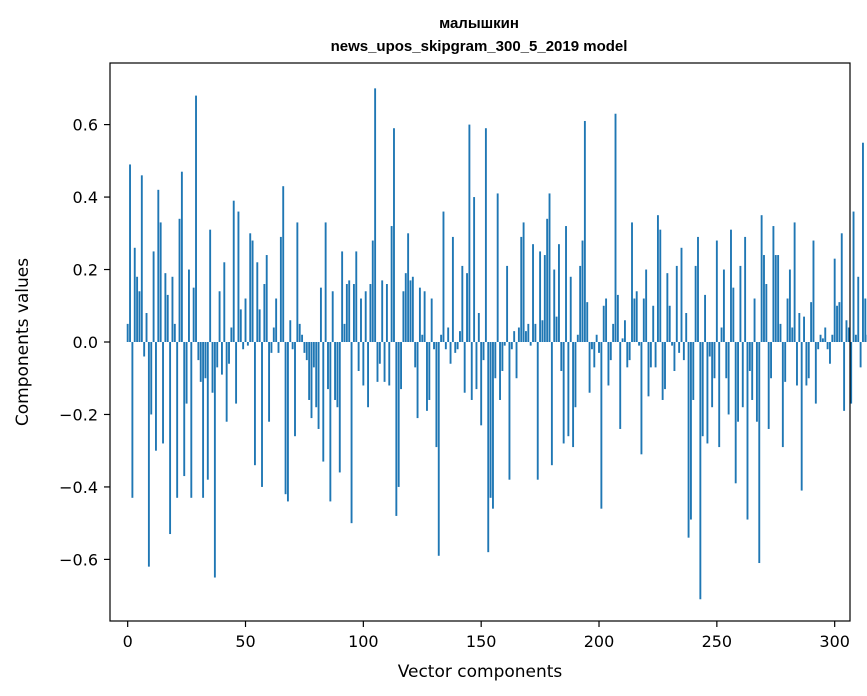 Image resolution: width=867 pixels, height=696 pixels. What do you see at coordinates (717, 641) in the screenshot?
I see `x-tick-label: 250` at bounding box center [717, 641].